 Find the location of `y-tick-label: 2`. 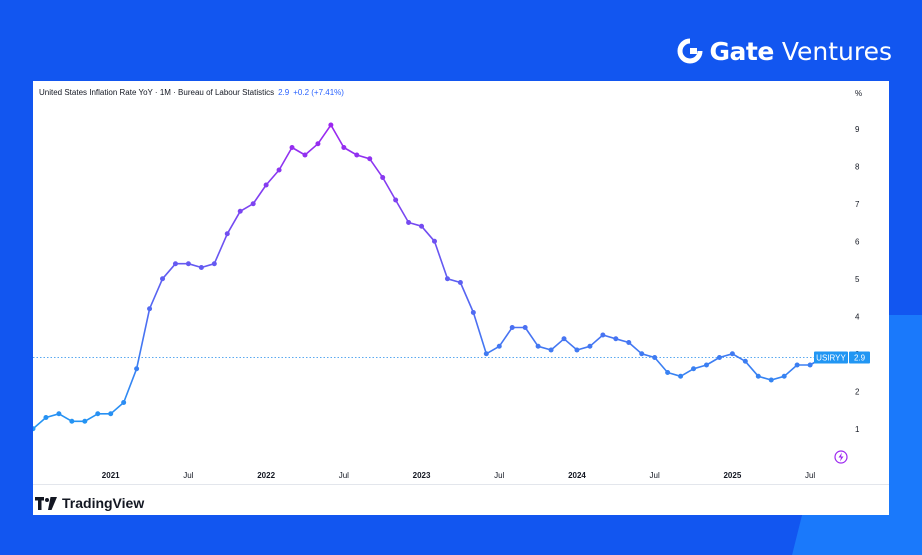

y-tick-label: 2 is located at coordinates (857, 391).